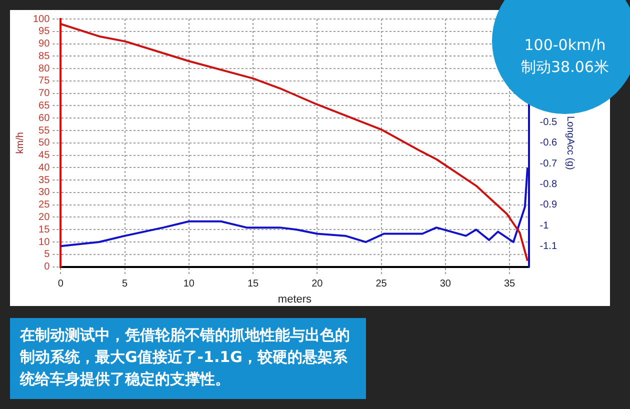 The width and height of the screenshot is (630, 409). Describe the element at coordinates (545, 226) in the screenshot. I see `y2-tick-label: -1` at that location.